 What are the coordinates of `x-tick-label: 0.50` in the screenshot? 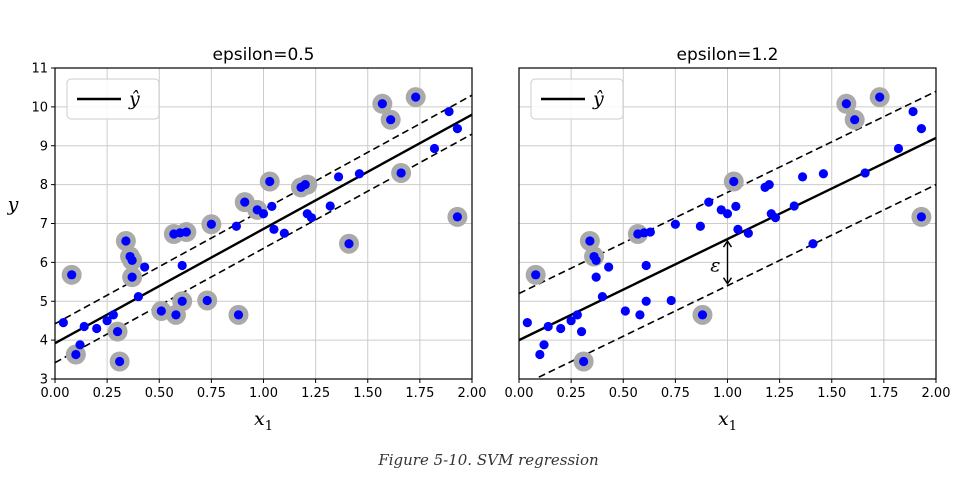 It's located at (159, 393).